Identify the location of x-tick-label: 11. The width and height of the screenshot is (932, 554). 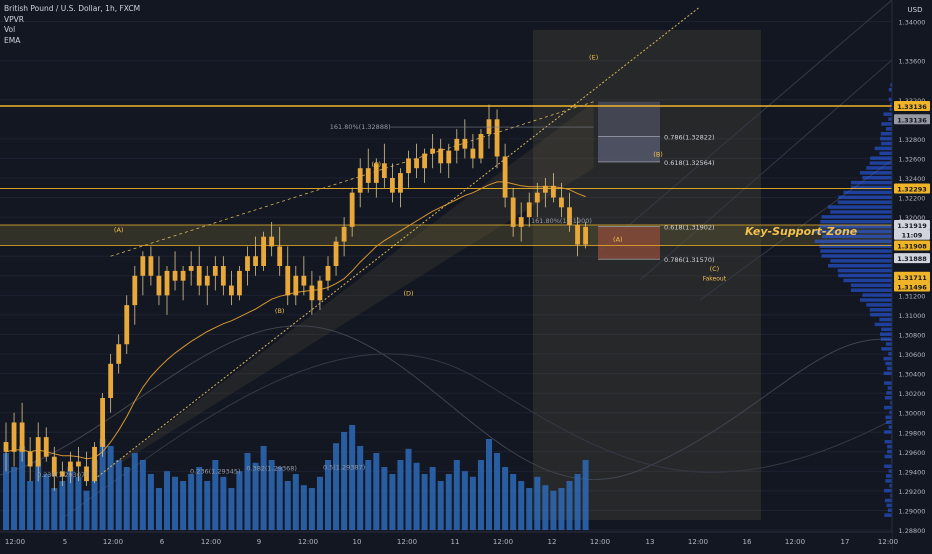
(455, 542).